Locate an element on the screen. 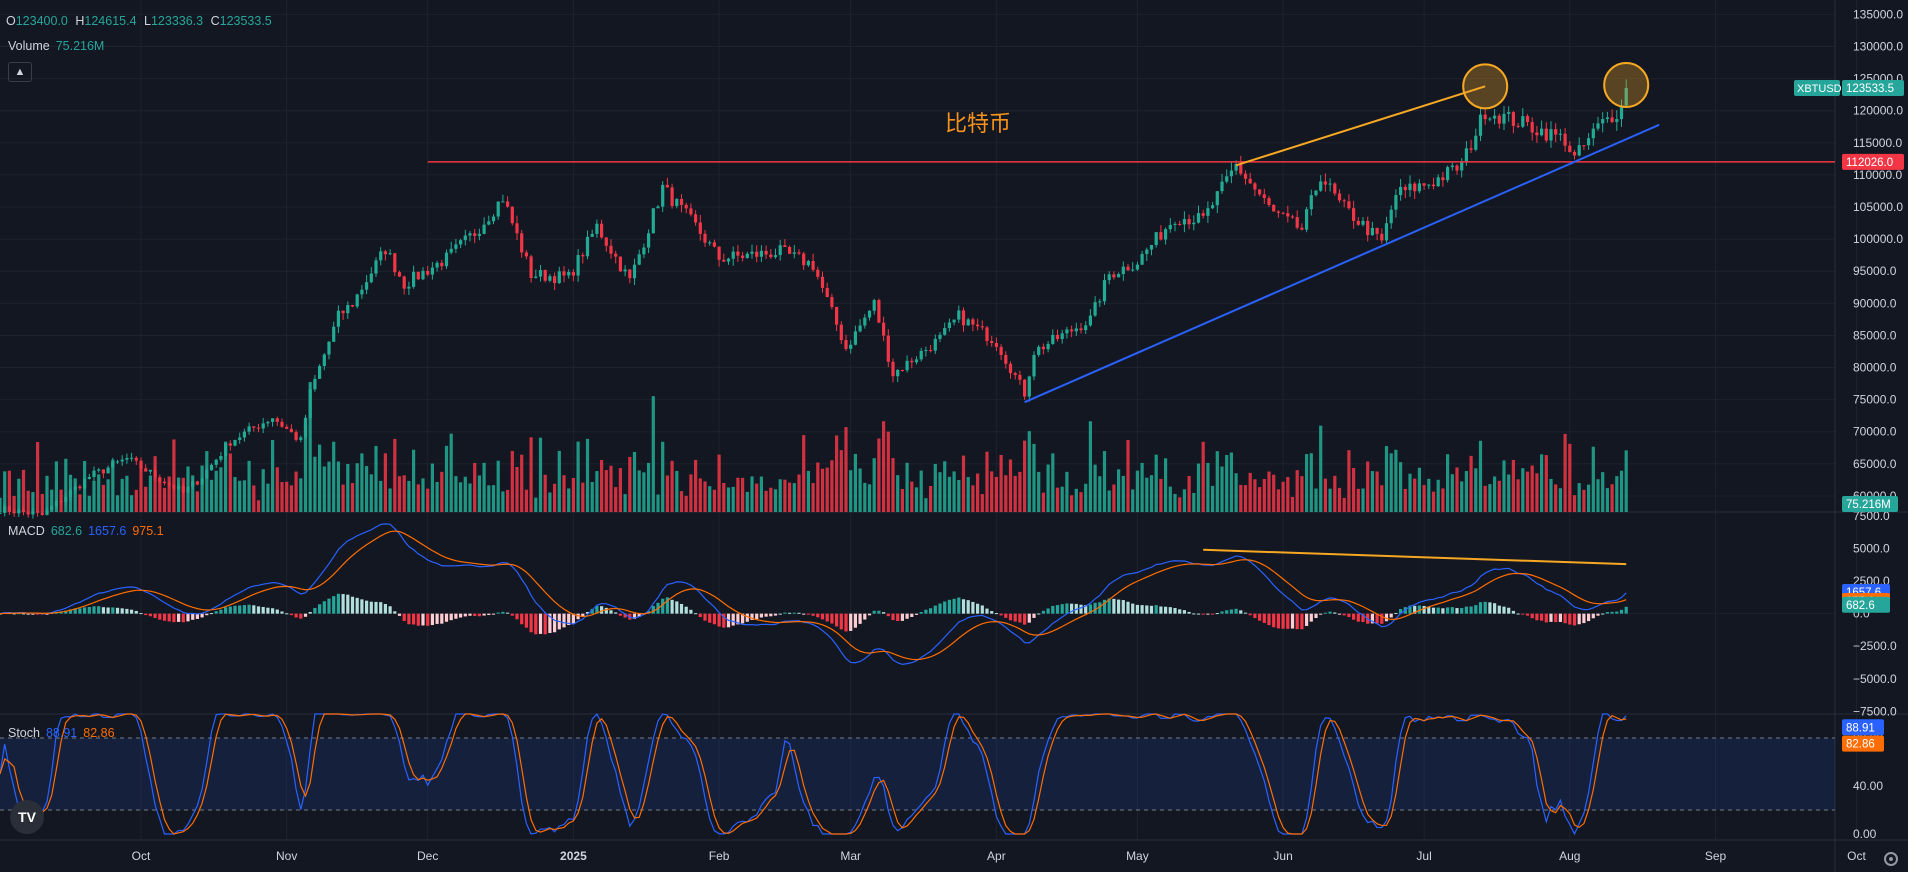 This screenshot has height=872, width=1908. volume-badge: 75.216M is located at coordinates (1870, 504).